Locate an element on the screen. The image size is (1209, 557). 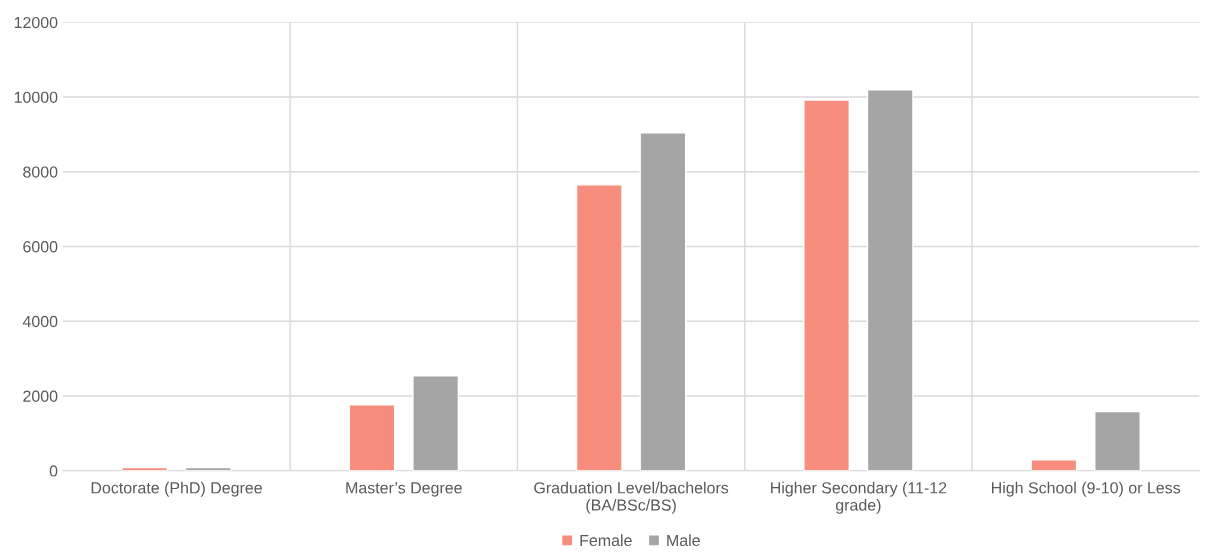
x-tick-label: High School (9-10) or Less is located at coordinates (1086, 489).